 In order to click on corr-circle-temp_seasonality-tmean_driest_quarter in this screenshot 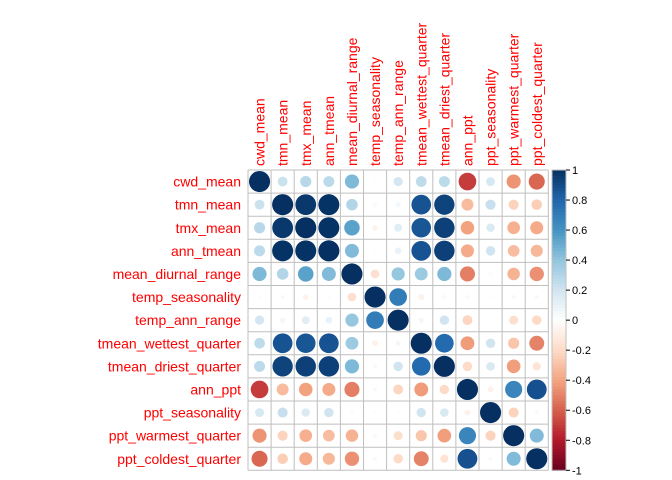, I will do `click(444, 297)`.